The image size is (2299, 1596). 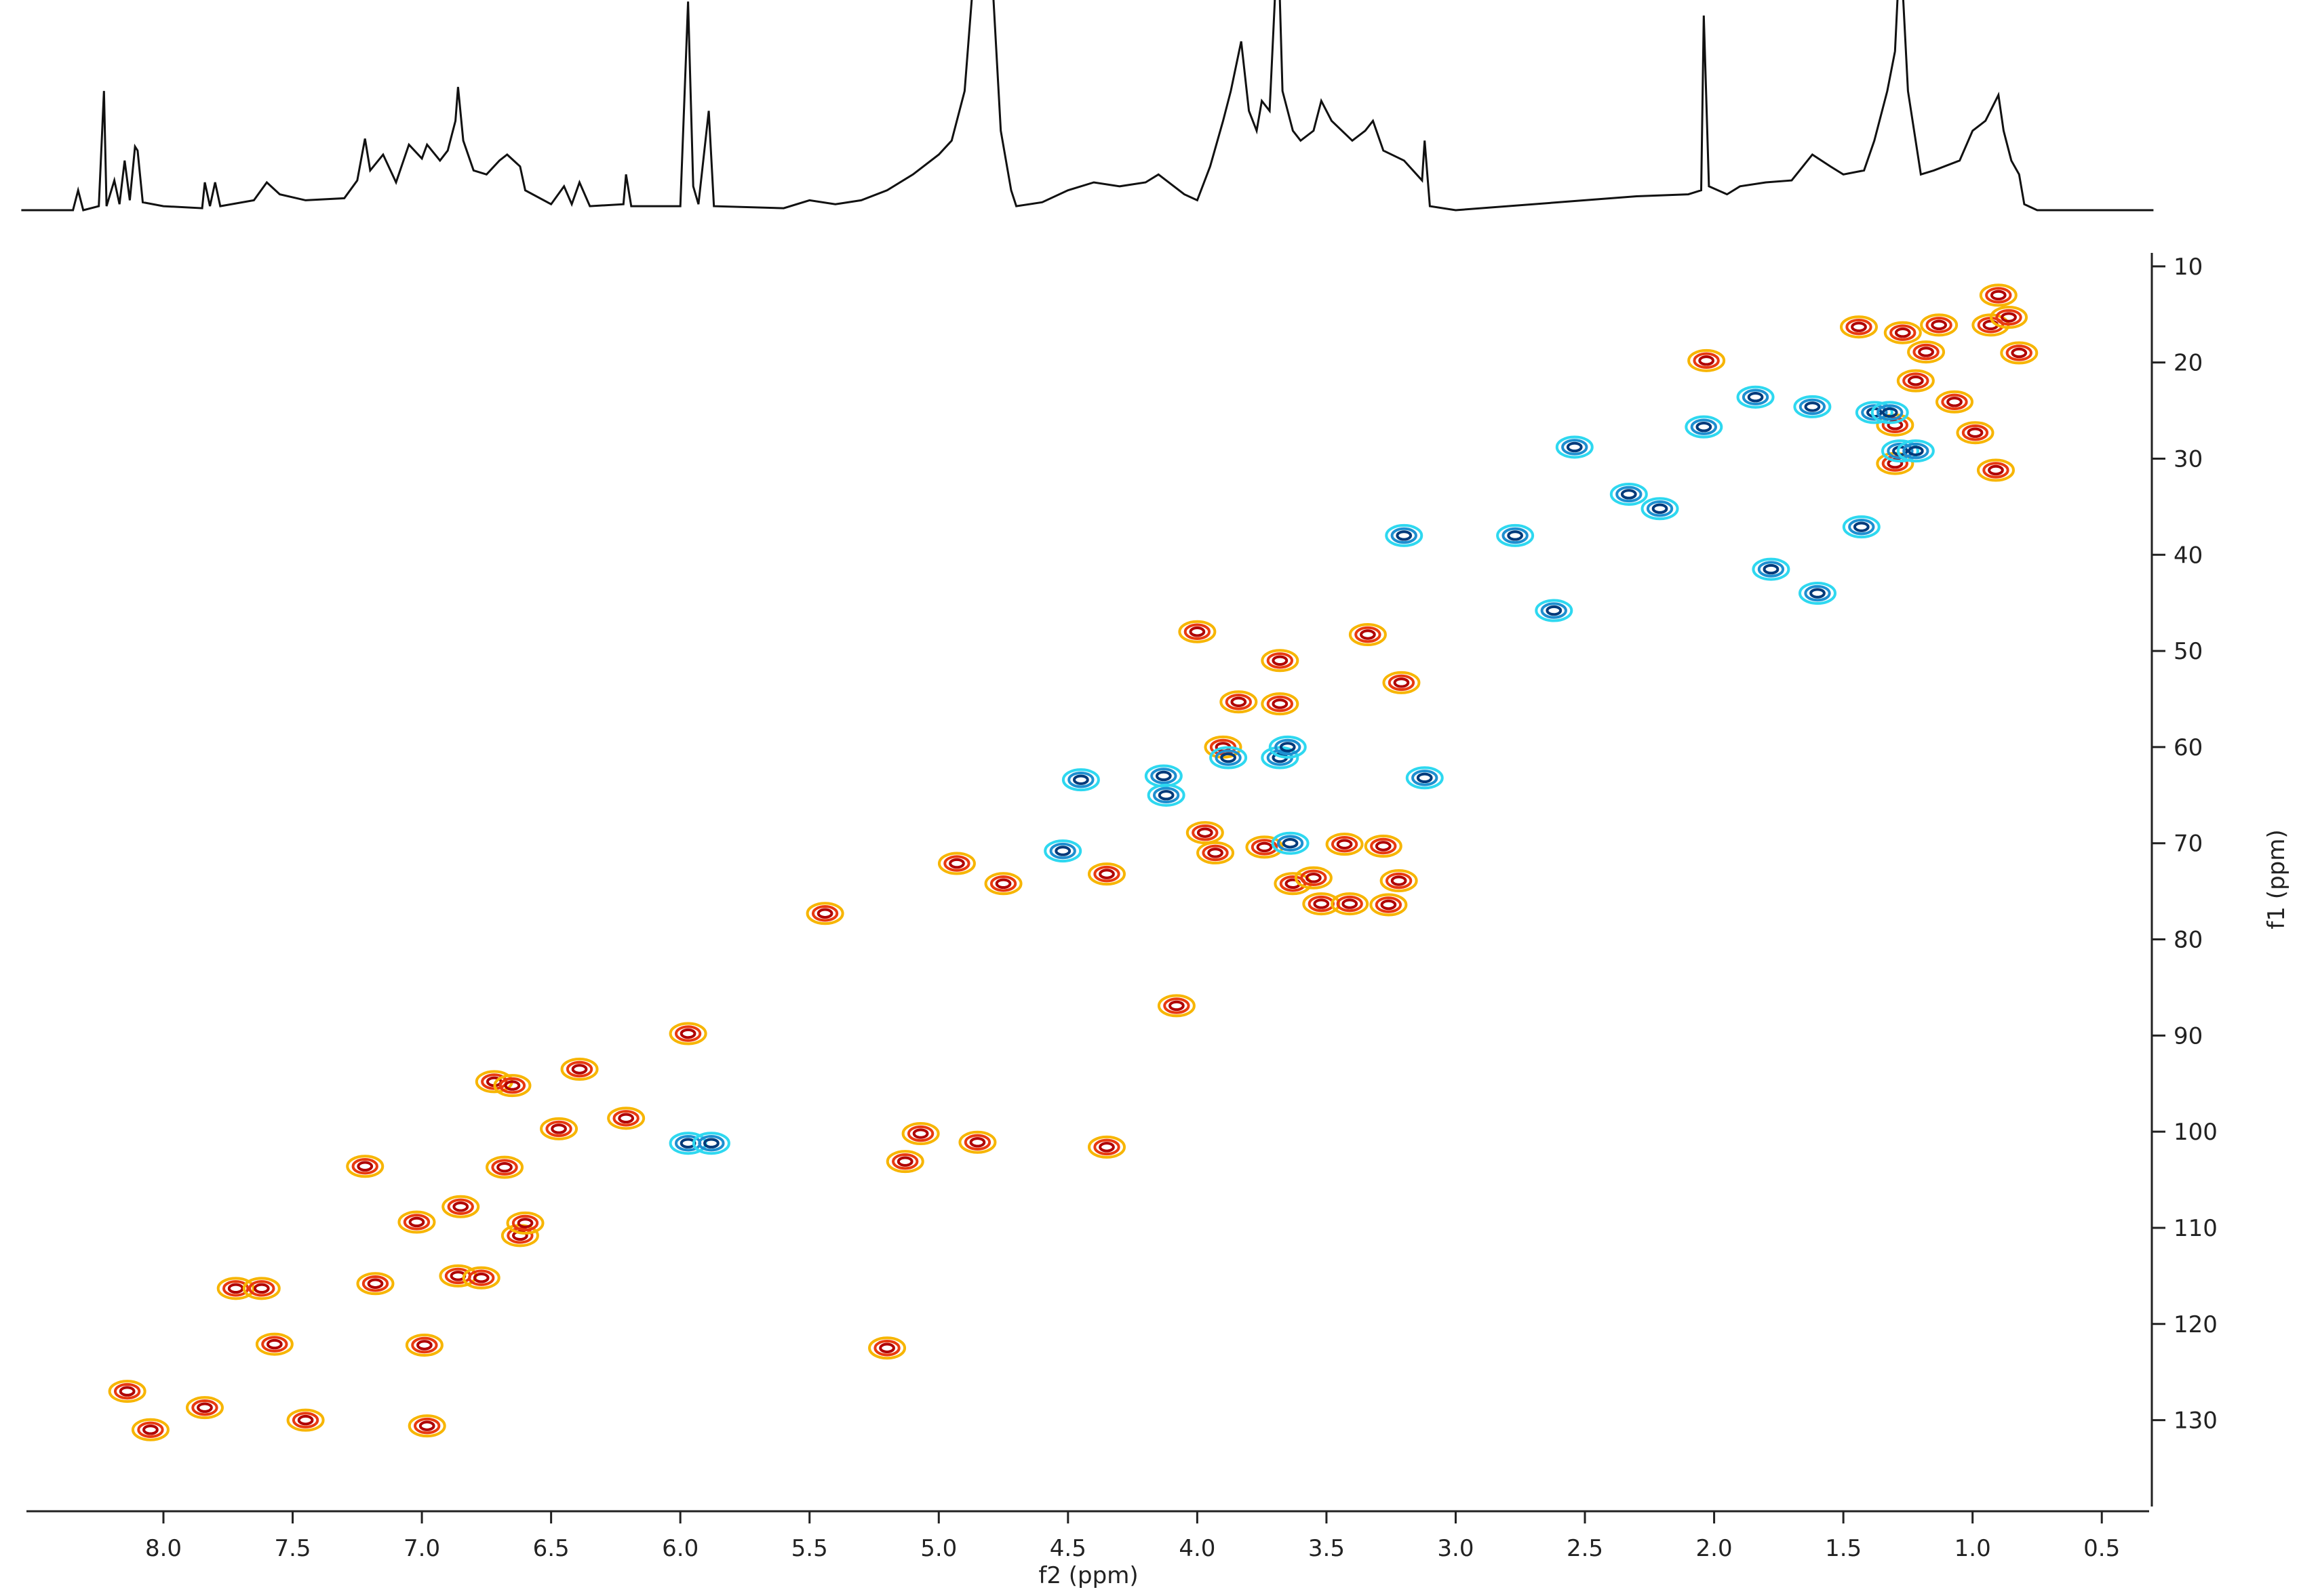 I want to click on x-tick-label: 5.5, so click(x=809, y=1548).